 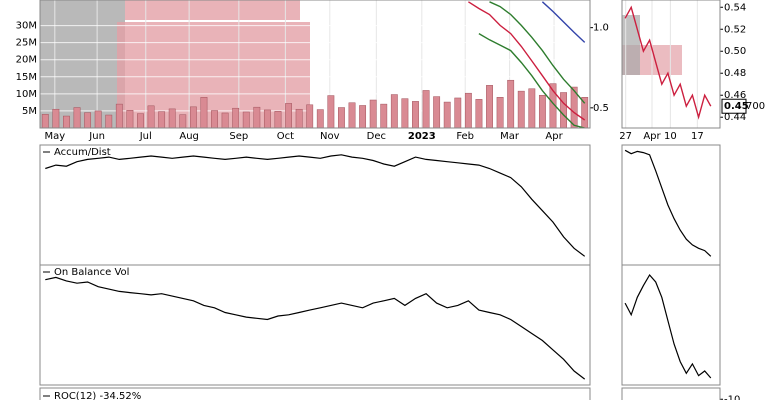 I want to click on side-obv-frame, so click(x=671, y=325).